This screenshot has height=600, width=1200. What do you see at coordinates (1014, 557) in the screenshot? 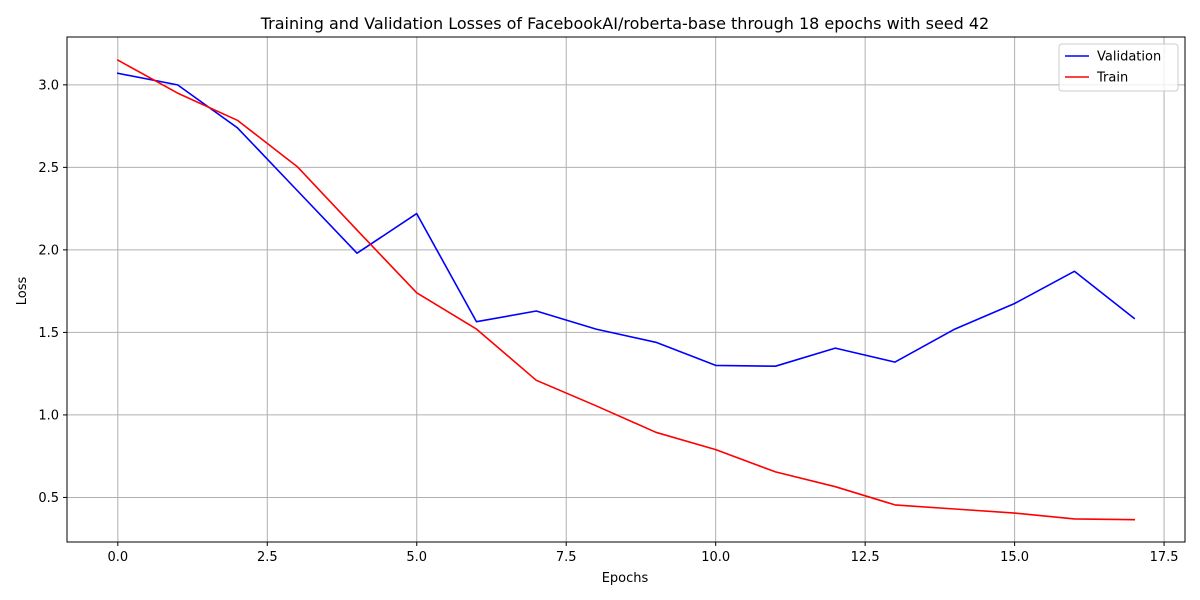
I see `x-tick-label: 15.0` at bounding box center [1014, 557].